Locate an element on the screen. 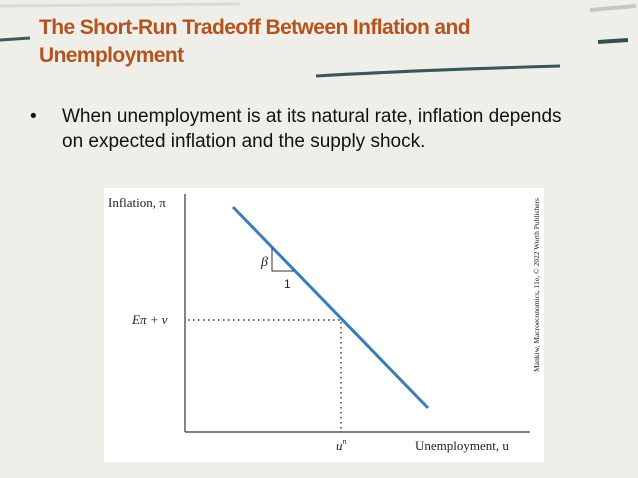  natural-rate-label: un is located at coordinates (341, 445).